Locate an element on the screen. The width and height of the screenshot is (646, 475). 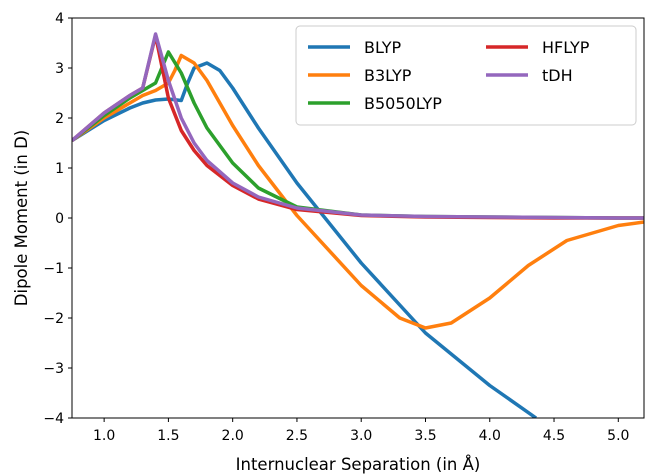
y-tick-label: 1 is located at coordinates (59, 169).